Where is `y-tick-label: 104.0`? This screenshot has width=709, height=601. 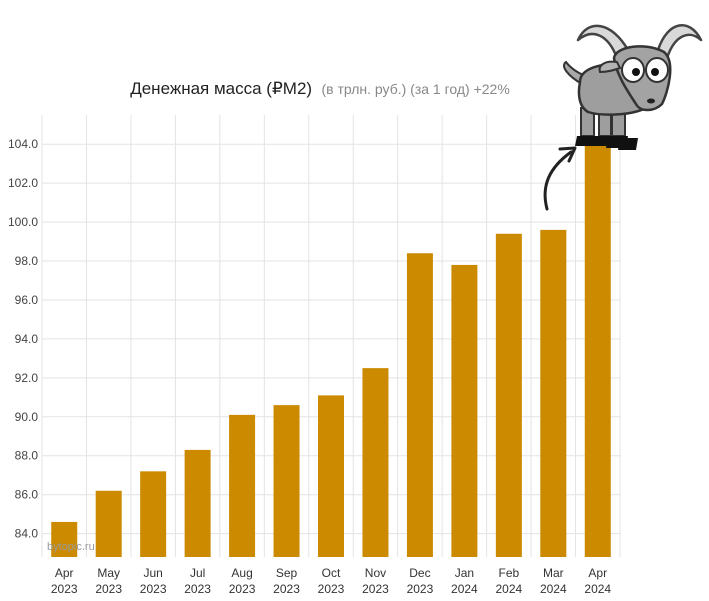 y-tick-label: 104.0 is located at coordinates (23, 144).